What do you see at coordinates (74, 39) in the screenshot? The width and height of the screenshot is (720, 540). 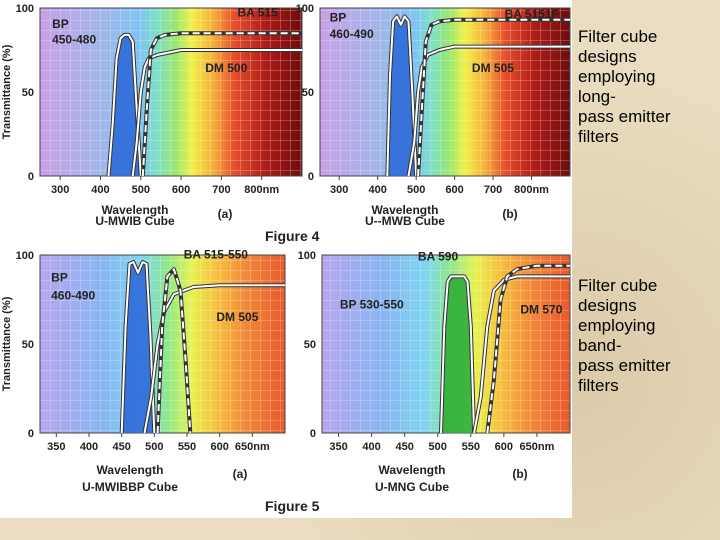 I see `annotation-label: 450-480` at bounding box center [74, 39].